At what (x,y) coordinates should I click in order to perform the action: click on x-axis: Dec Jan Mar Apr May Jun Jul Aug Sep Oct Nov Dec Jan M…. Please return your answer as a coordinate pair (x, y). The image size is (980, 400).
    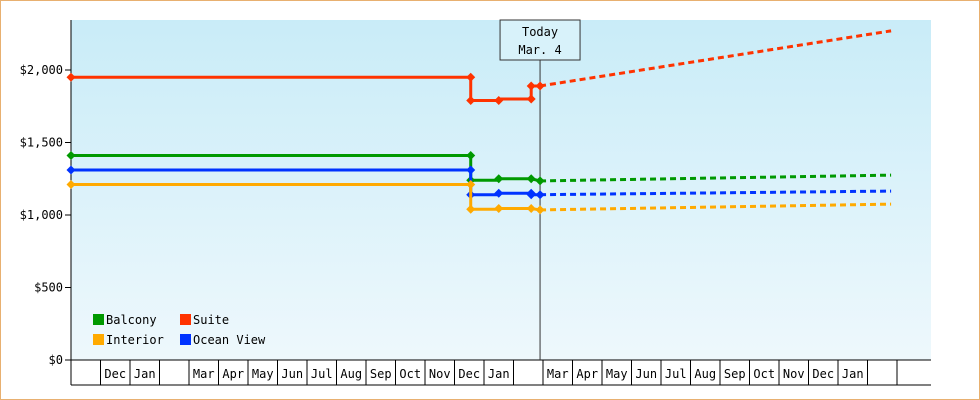
    Looking at the image, I should click on (500, 372).